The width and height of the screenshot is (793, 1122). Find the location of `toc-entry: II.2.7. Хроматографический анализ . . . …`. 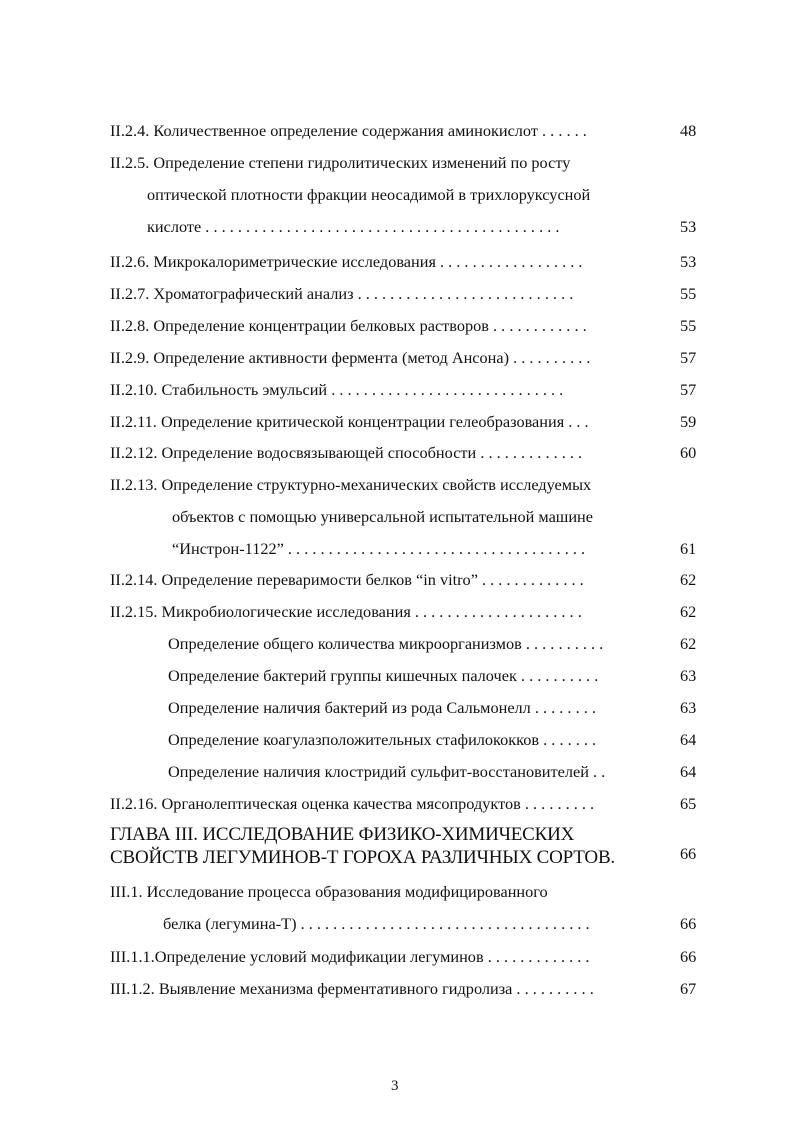

toc-entry: II.2.7. Хроматографический анализ . . . … is located at coordinates (396, 294).